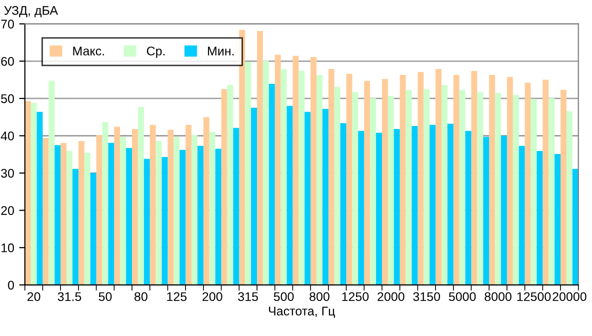  Describe the element at coordinates (7, 136) in the screenshot. I see `y-tick-label: 40` at that location.